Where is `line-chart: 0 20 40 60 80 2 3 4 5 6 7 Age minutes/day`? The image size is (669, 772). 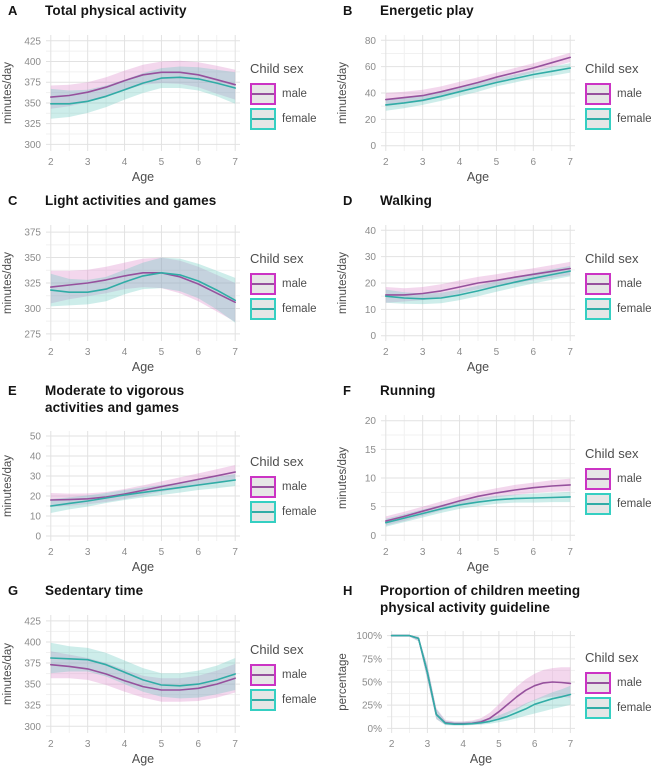
line-chart: 0 20 40 60 80 2 3 4 5 6 7 Age minutes/day is located at coordinates (456, 109).